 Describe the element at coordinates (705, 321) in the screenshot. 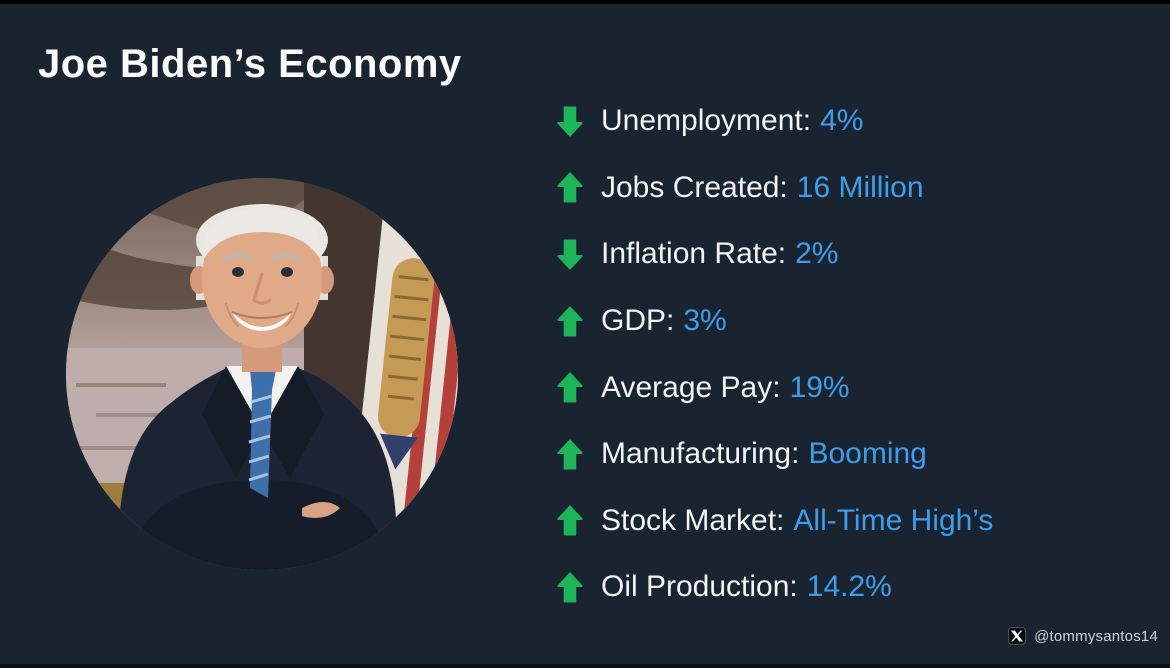

I see `stat-value: 3%` at that location.